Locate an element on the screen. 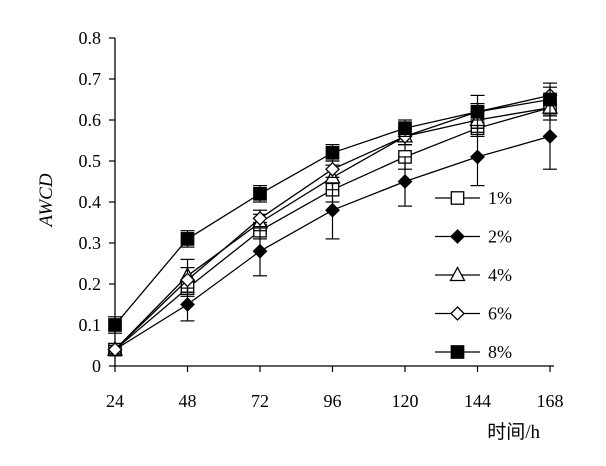  legend-label: 8% is located at coordinates (500, 352).